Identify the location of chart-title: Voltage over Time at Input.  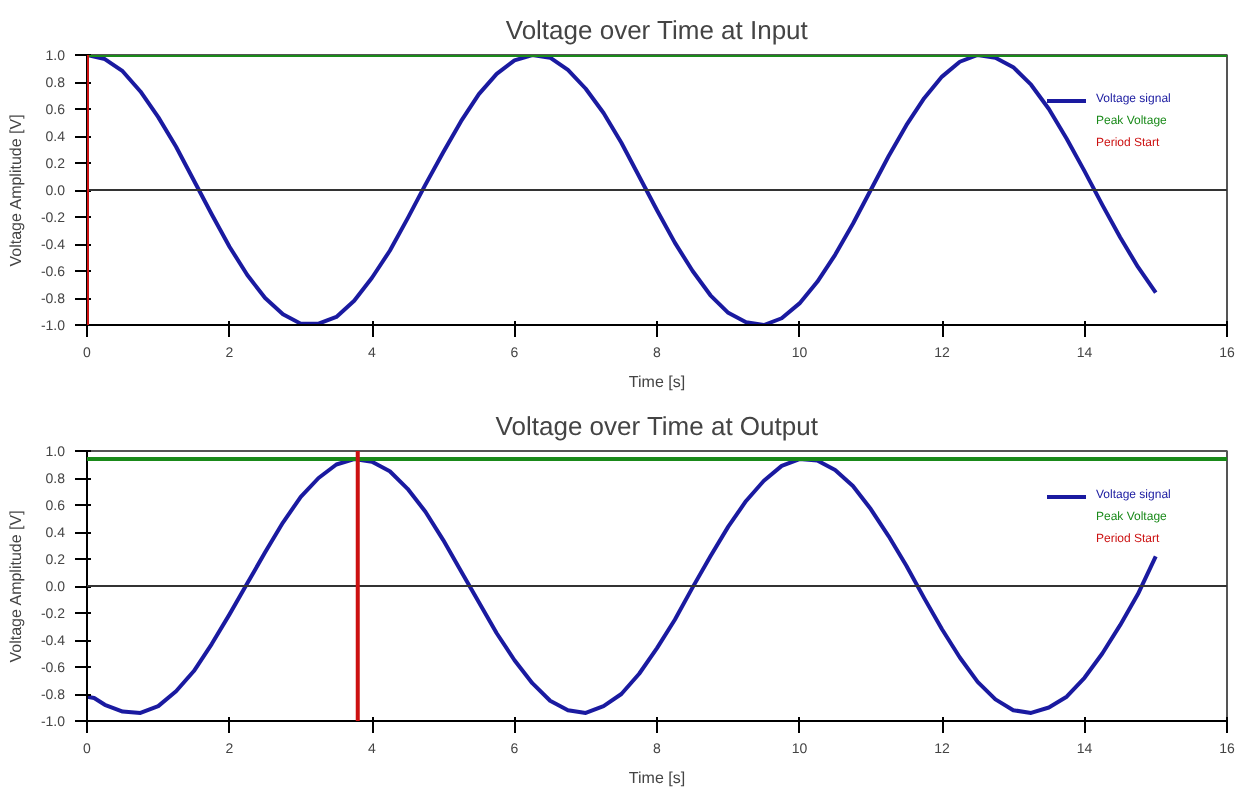
(657, 30).